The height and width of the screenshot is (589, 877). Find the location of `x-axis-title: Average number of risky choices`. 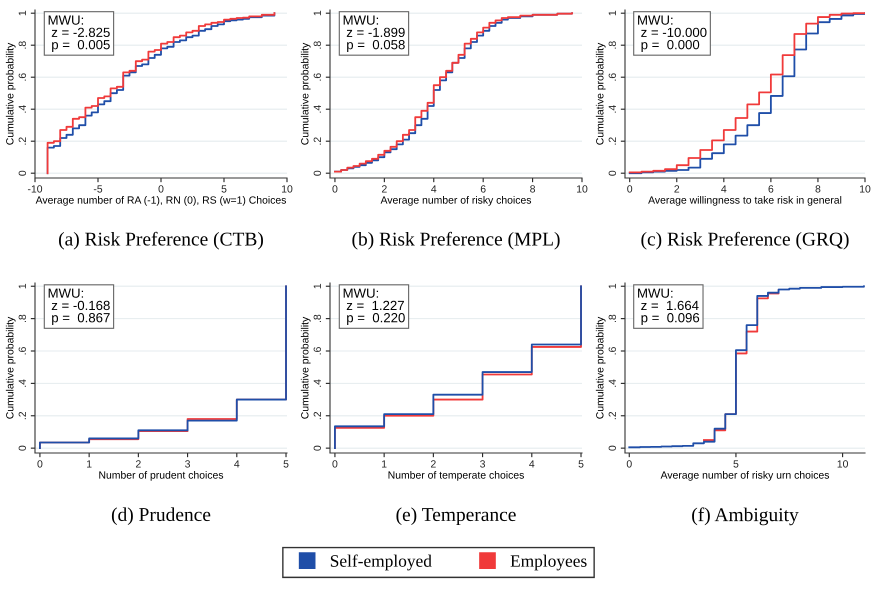

x-axis-title: Average number of risky choices is located at coordinates (456, 201).